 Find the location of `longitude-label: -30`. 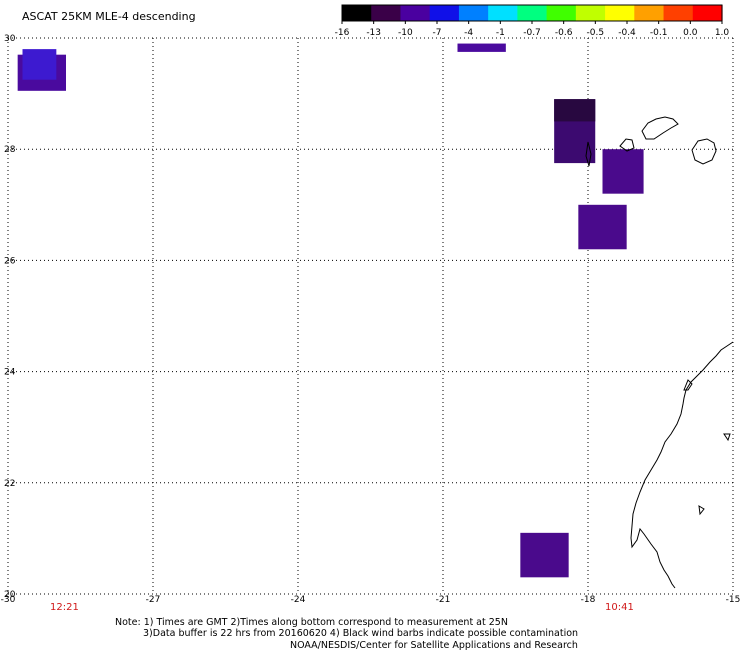

longitude-label: -30 is located at coordinates (8, 600).